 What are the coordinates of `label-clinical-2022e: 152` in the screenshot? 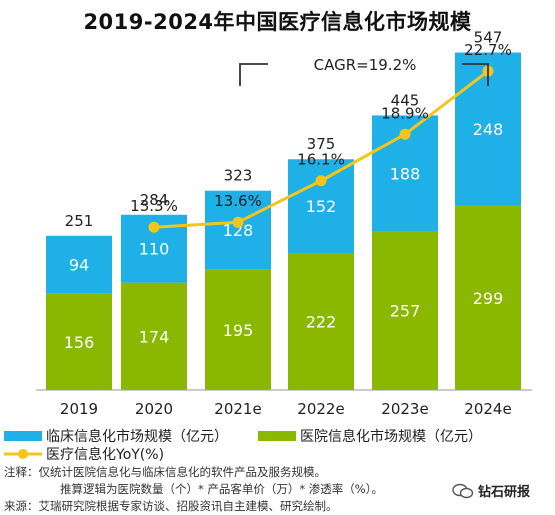 It's located at (321, 206).